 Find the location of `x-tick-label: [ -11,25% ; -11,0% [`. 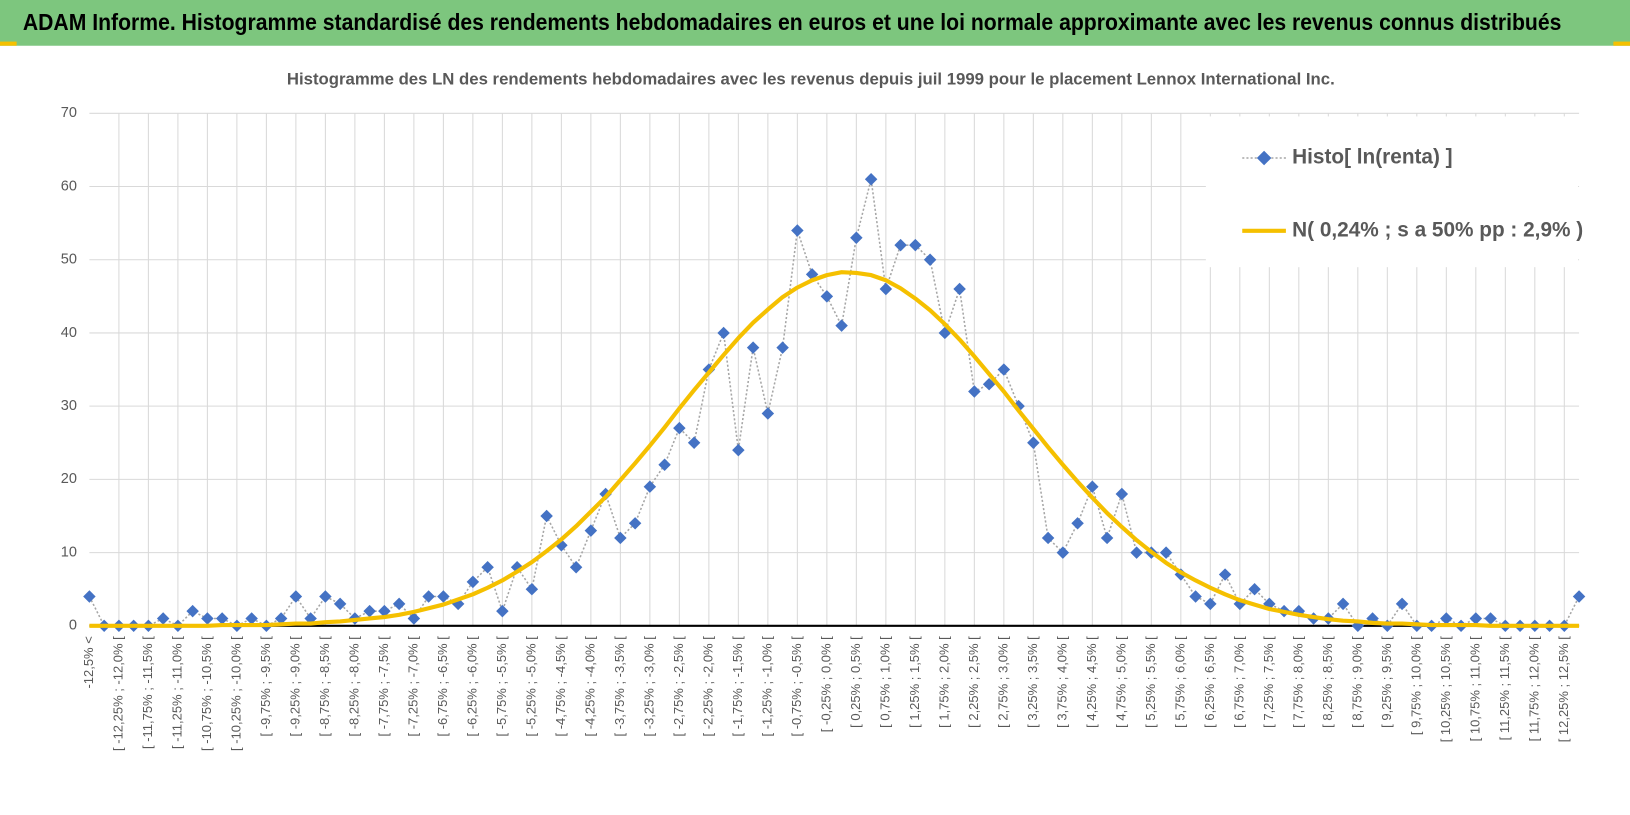

x-tick-label: [ -11,25% ; -11,0% [ is located at coordinates (176, 692).